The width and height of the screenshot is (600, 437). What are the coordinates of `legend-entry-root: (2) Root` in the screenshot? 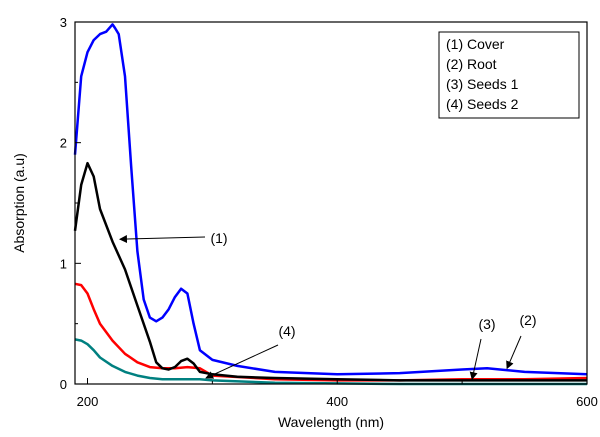 It's located at (471, 64).